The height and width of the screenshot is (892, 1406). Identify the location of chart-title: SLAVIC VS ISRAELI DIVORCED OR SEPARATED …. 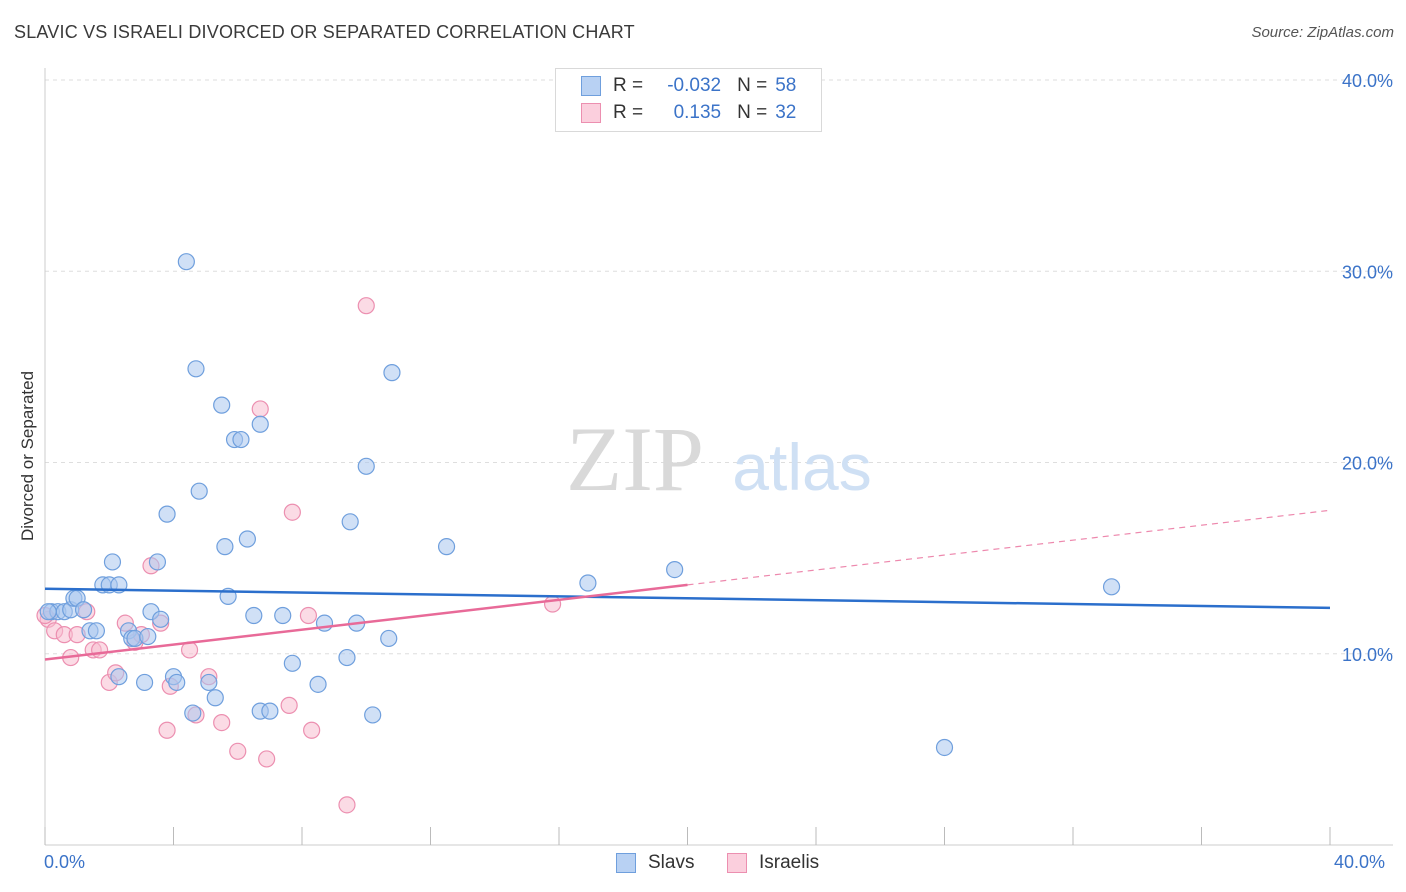
(324, 32).